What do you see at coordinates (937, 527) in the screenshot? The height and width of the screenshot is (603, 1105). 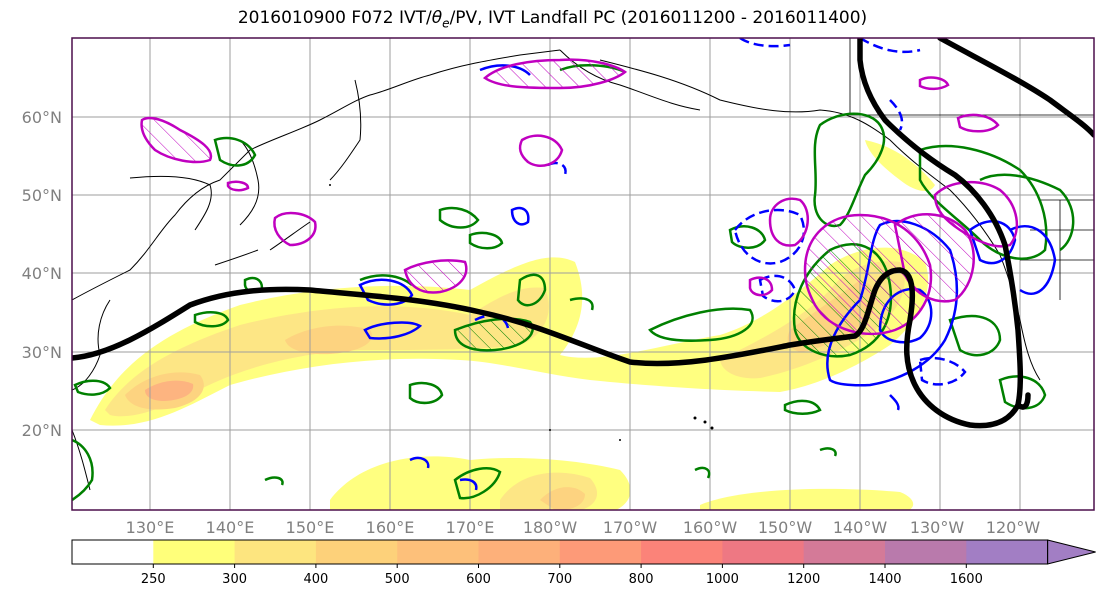 I see `lon-label: 130°W` at bounding box center [937, 527].